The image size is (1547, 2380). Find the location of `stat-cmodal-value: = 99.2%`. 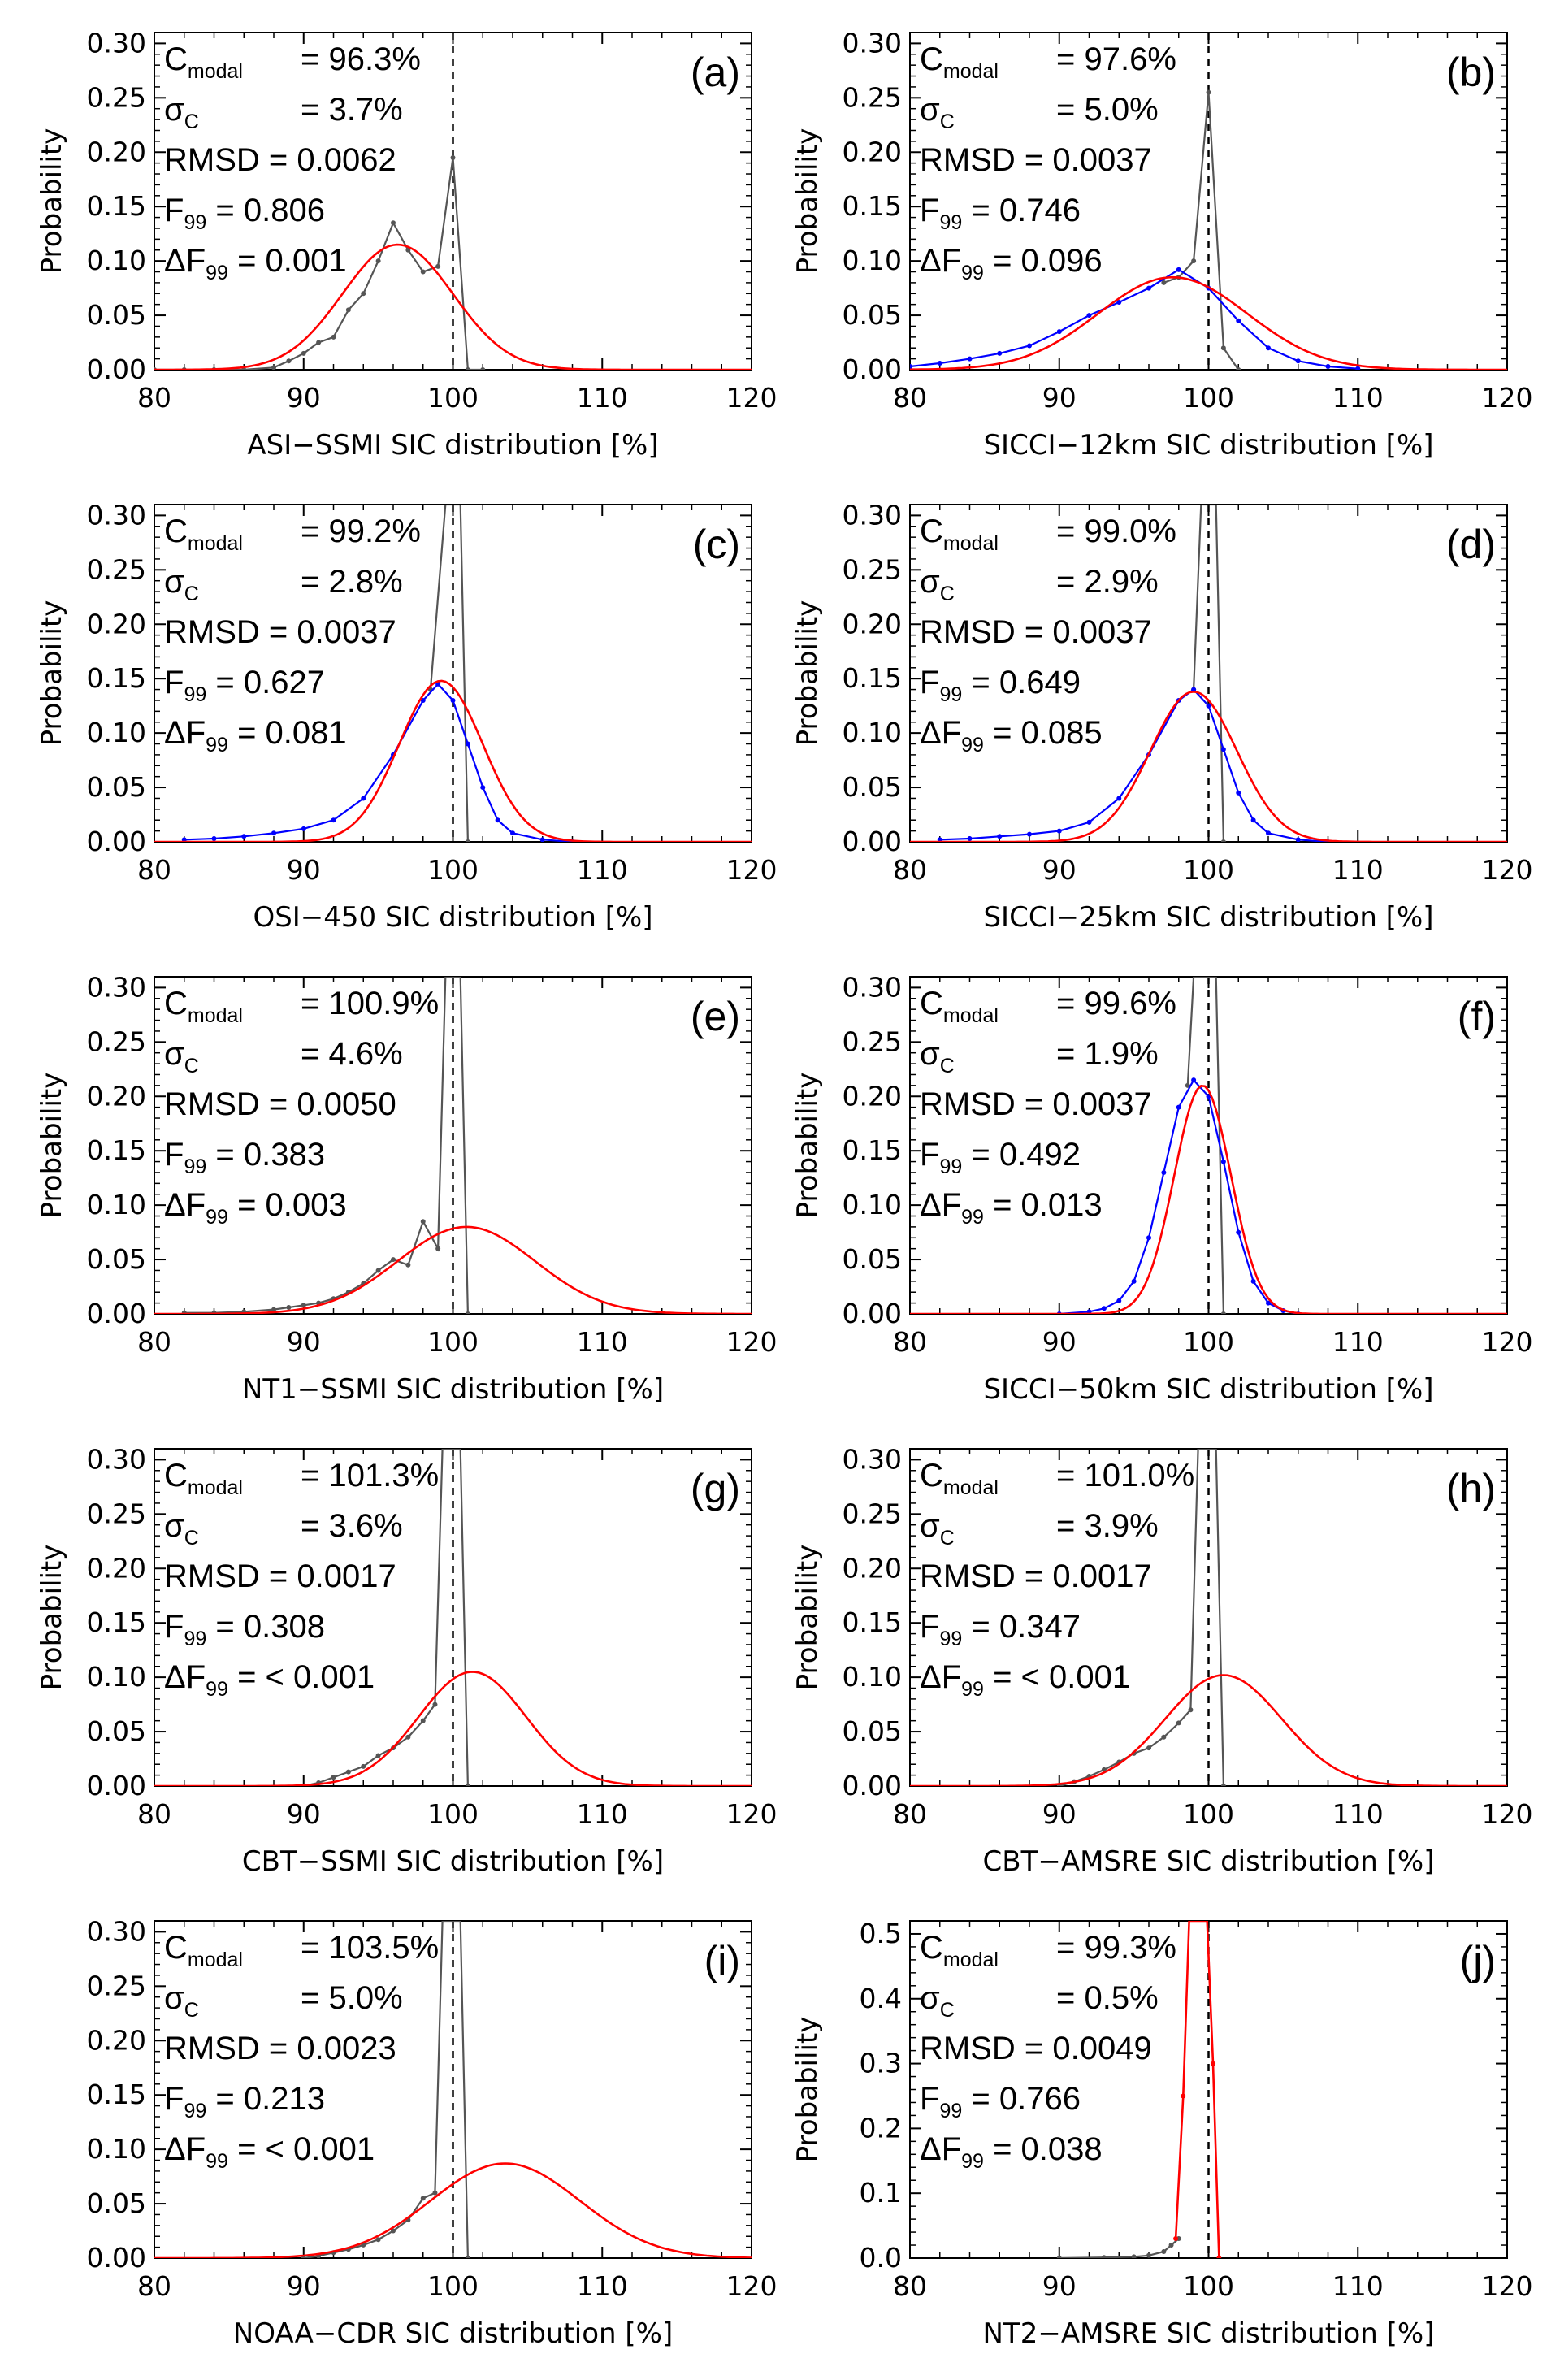

stat-cmodal-value: = 99.2% is located at coordinates (361, 532).